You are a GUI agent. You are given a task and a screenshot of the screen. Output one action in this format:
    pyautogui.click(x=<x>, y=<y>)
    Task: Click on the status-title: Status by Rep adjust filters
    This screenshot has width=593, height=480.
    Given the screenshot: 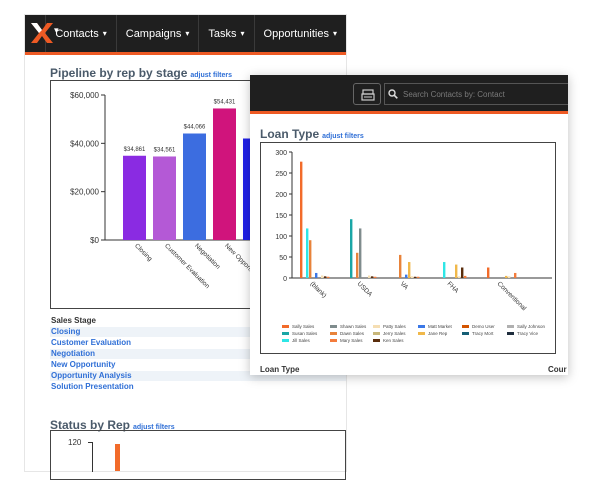 What is the action you would take?
    pyautogui.click(x=112, y=425)
    